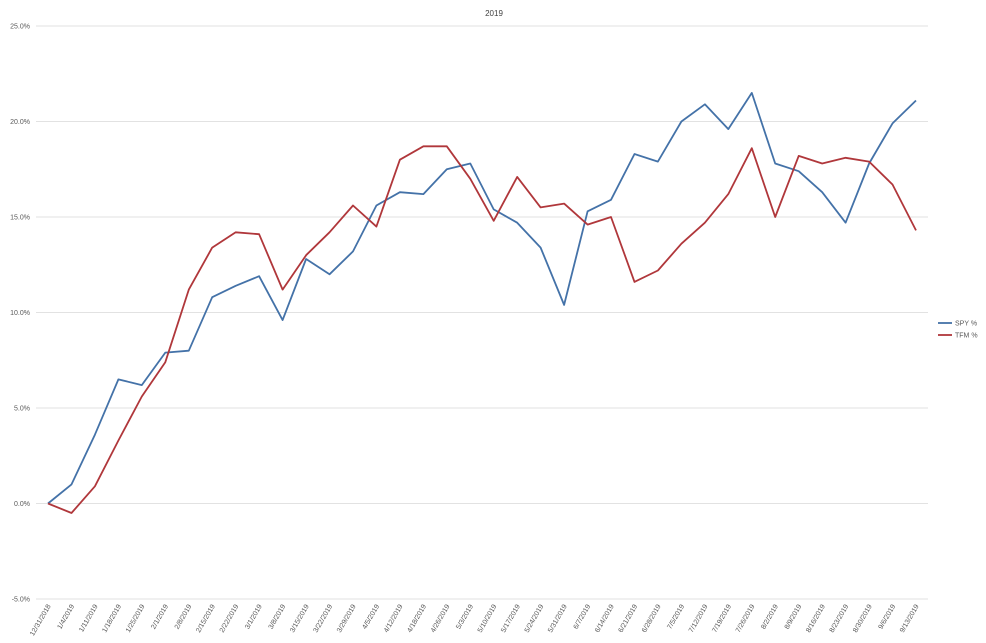  What do you see at coordinates (20, 122) in the screenshot?
I see `y-tick-label: 20.0%` at bounding box center [20, 122].